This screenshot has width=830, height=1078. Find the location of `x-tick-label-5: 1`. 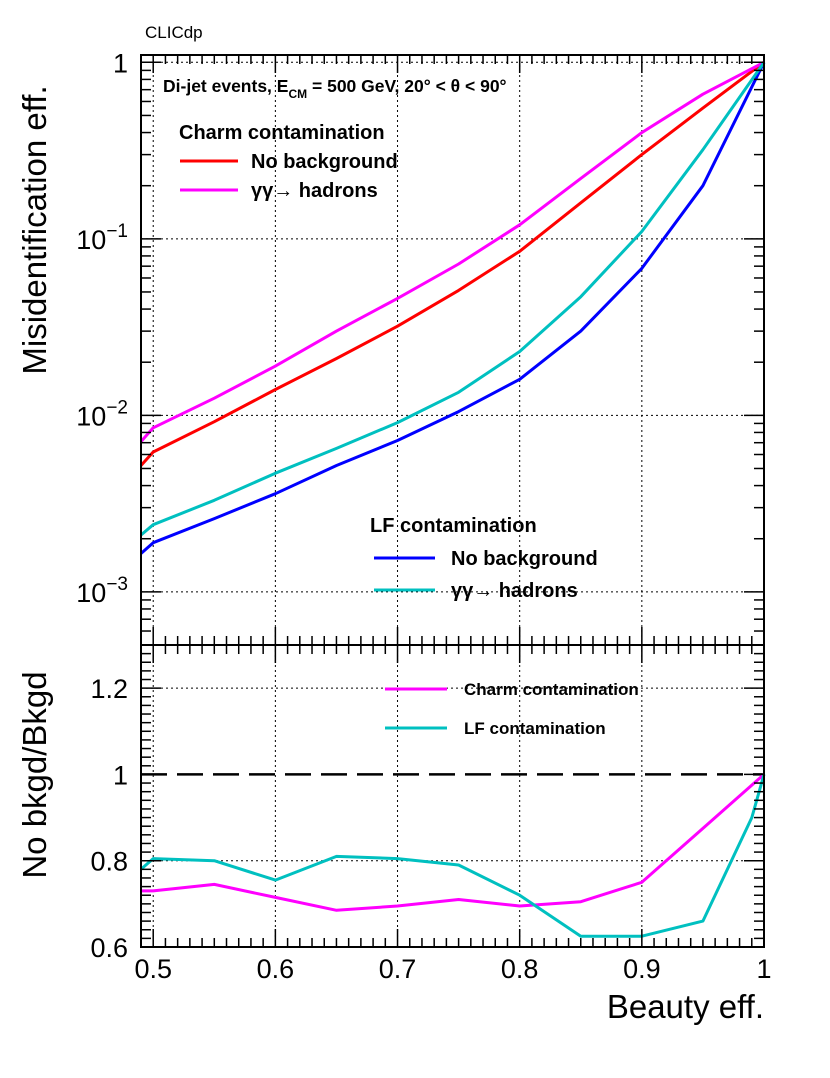

x-tick-label-5: 1 is located at coordinates (763, 969).